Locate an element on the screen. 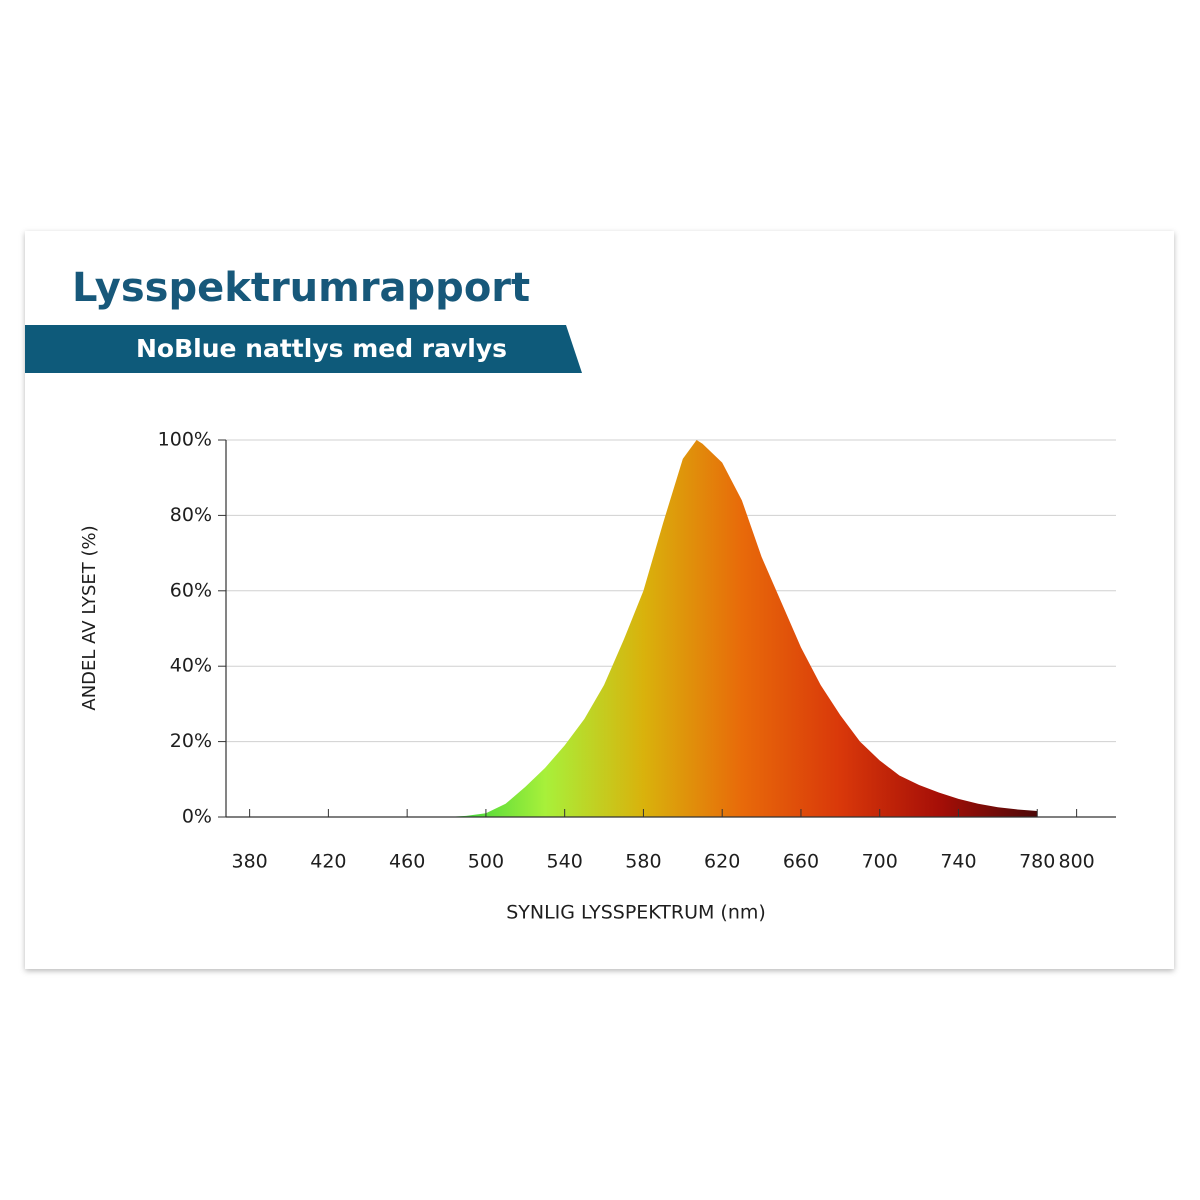  chart-title: Lysspektrumrapport is located at coordinates (301, 288).